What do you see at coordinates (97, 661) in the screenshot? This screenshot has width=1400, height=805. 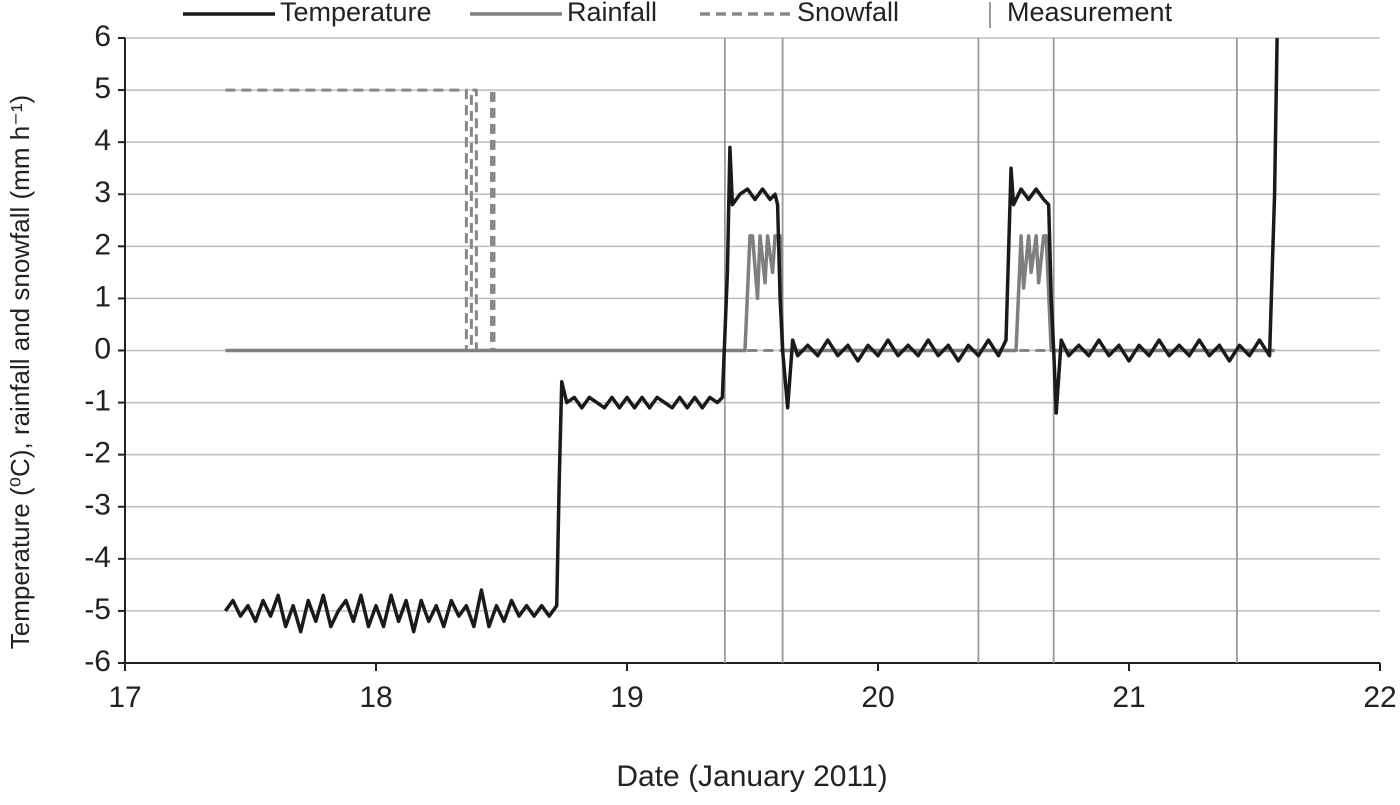 I see `y-tick-label: -6` at bounding box center [97, 661].